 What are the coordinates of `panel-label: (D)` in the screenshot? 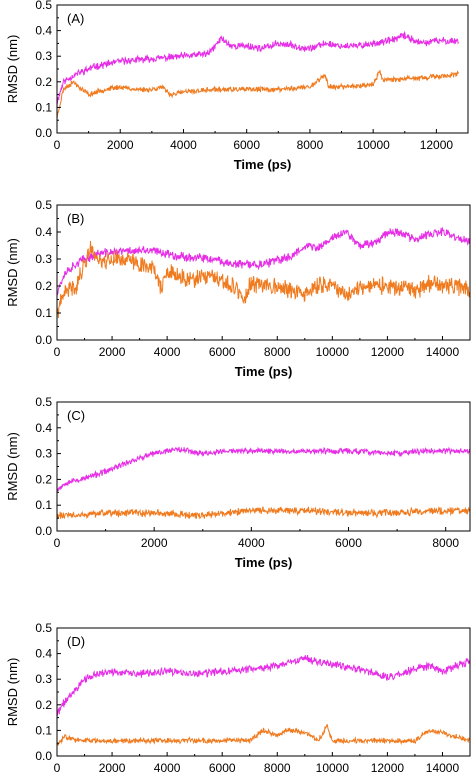 It's located at (76, 641).